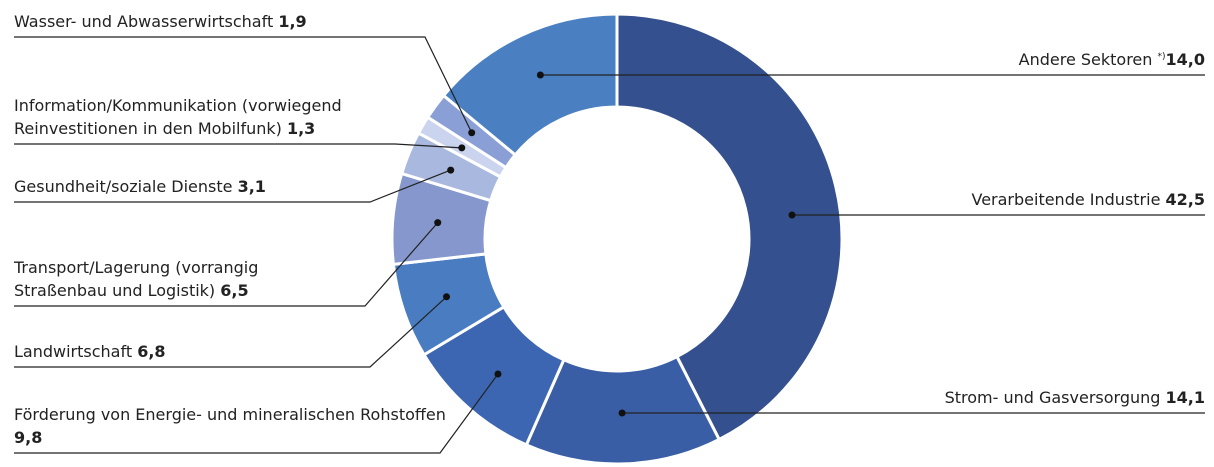 The image size is (1214, 467). Describe the element at coordinates (1185, 397) in the screenshot. I see `value-label: 14,1` at that location.